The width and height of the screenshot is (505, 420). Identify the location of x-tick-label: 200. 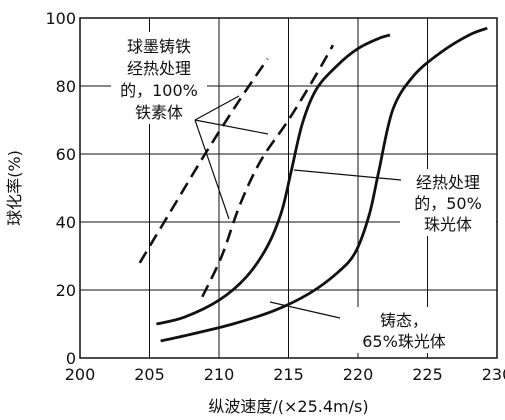
(80, 374).